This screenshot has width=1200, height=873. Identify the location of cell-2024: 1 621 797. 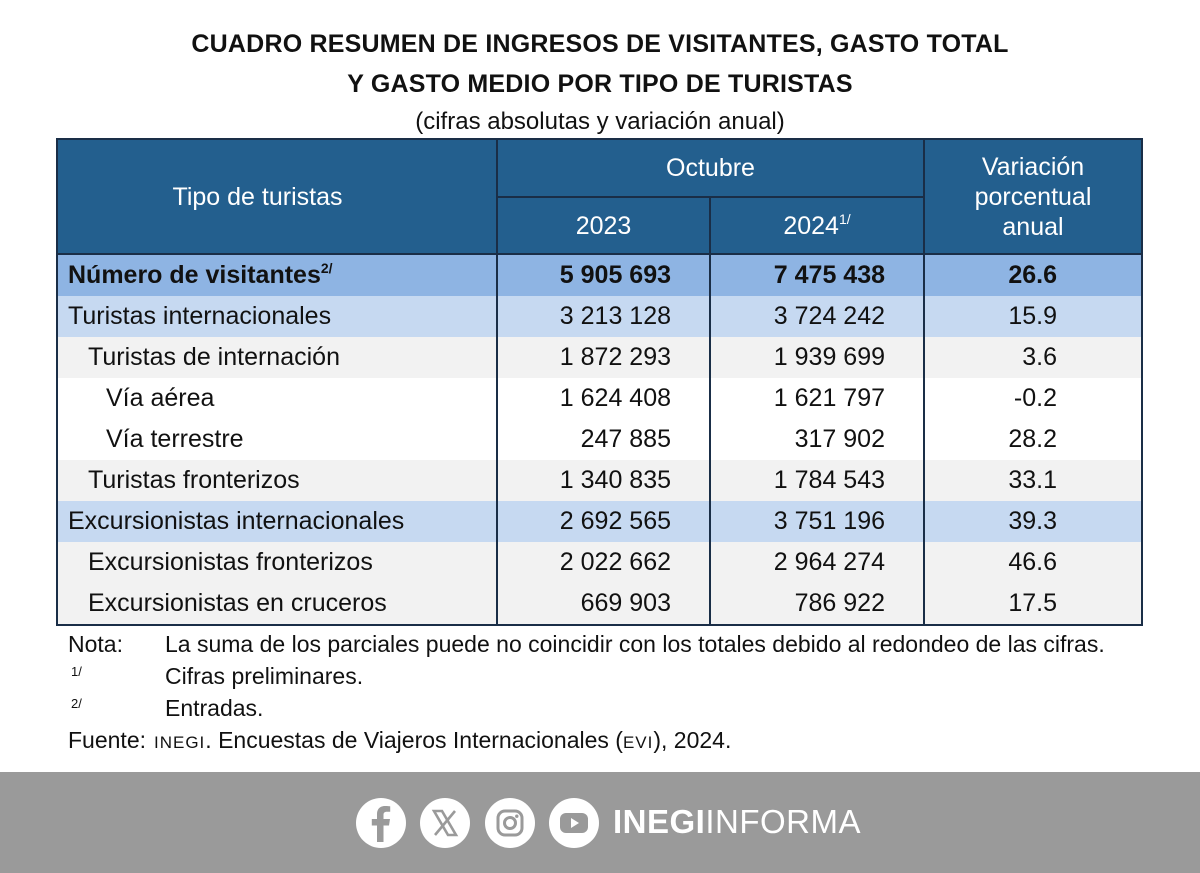
(817, 398).